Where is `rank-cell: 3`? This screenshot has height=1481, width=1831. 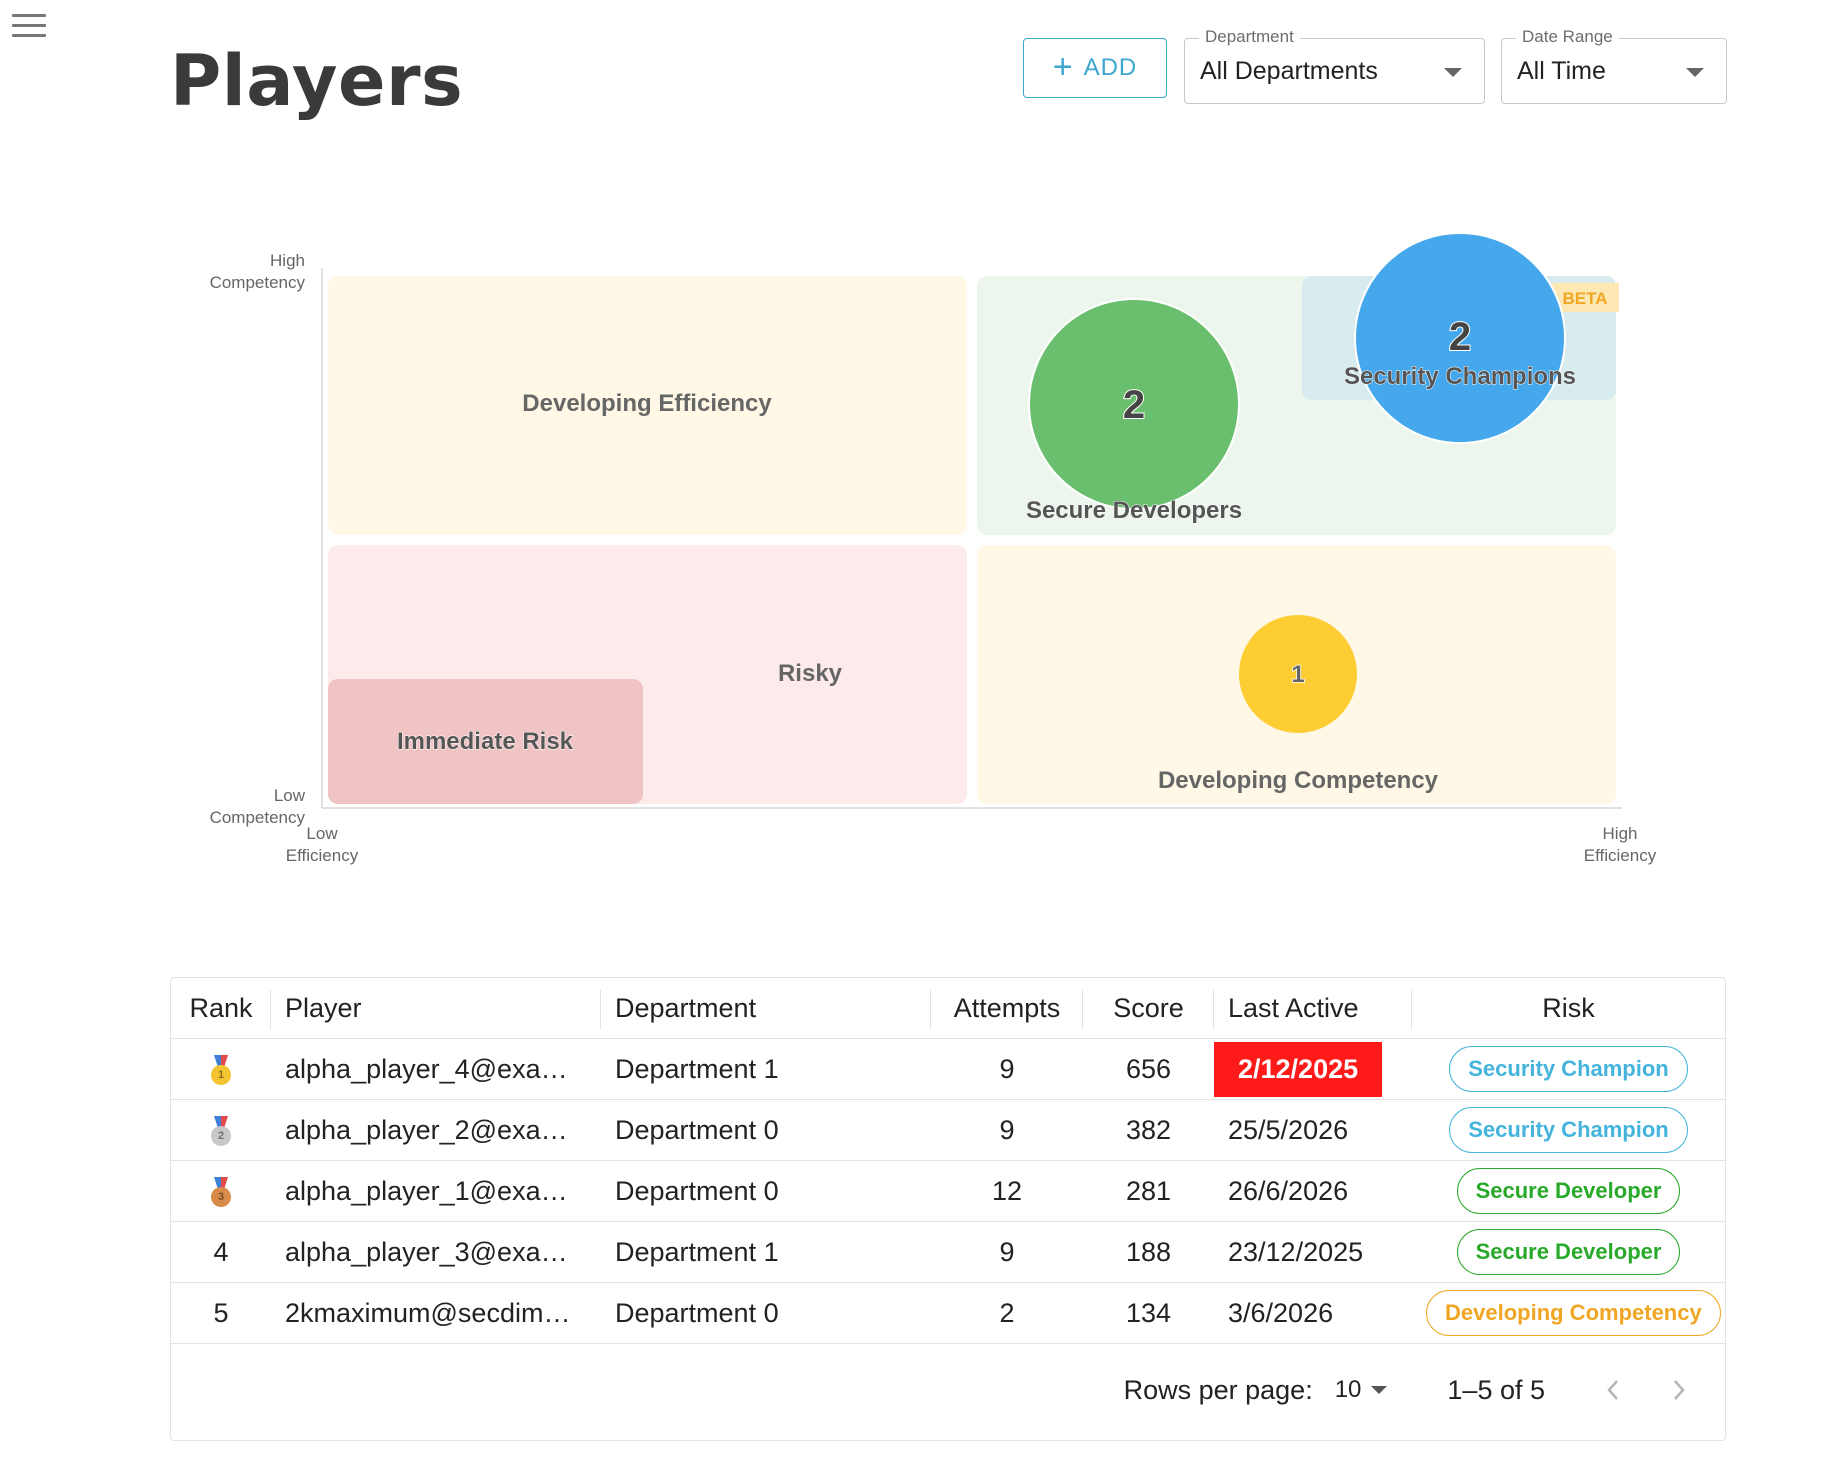
rank-cell: 3 is located at coordinates (221, 1191).